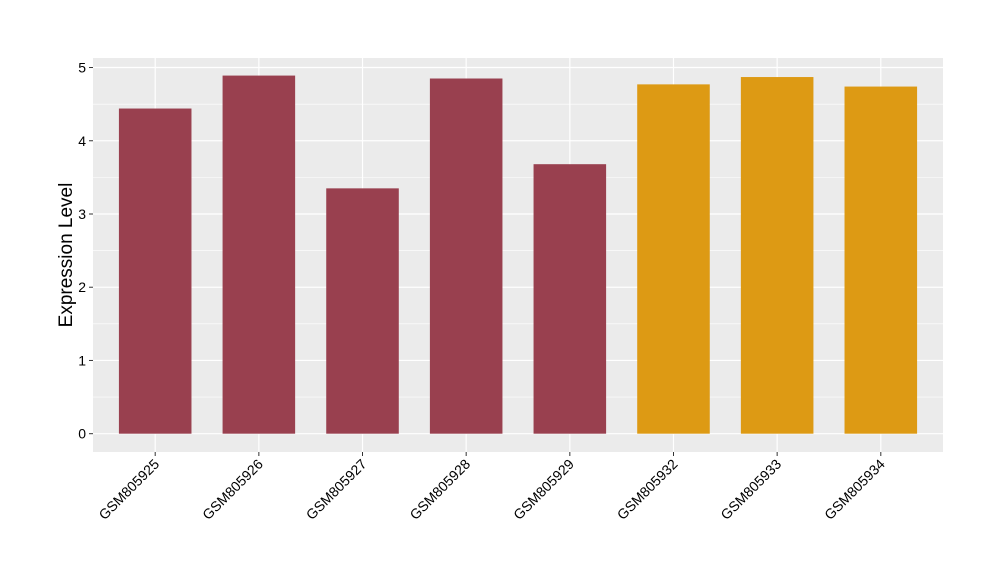 The image size is (1000, 585). What do you see at coordinates (336, 489) in the screenshot?
I see `x-tick-label: GSM805927` at bounding box center [336, 489].